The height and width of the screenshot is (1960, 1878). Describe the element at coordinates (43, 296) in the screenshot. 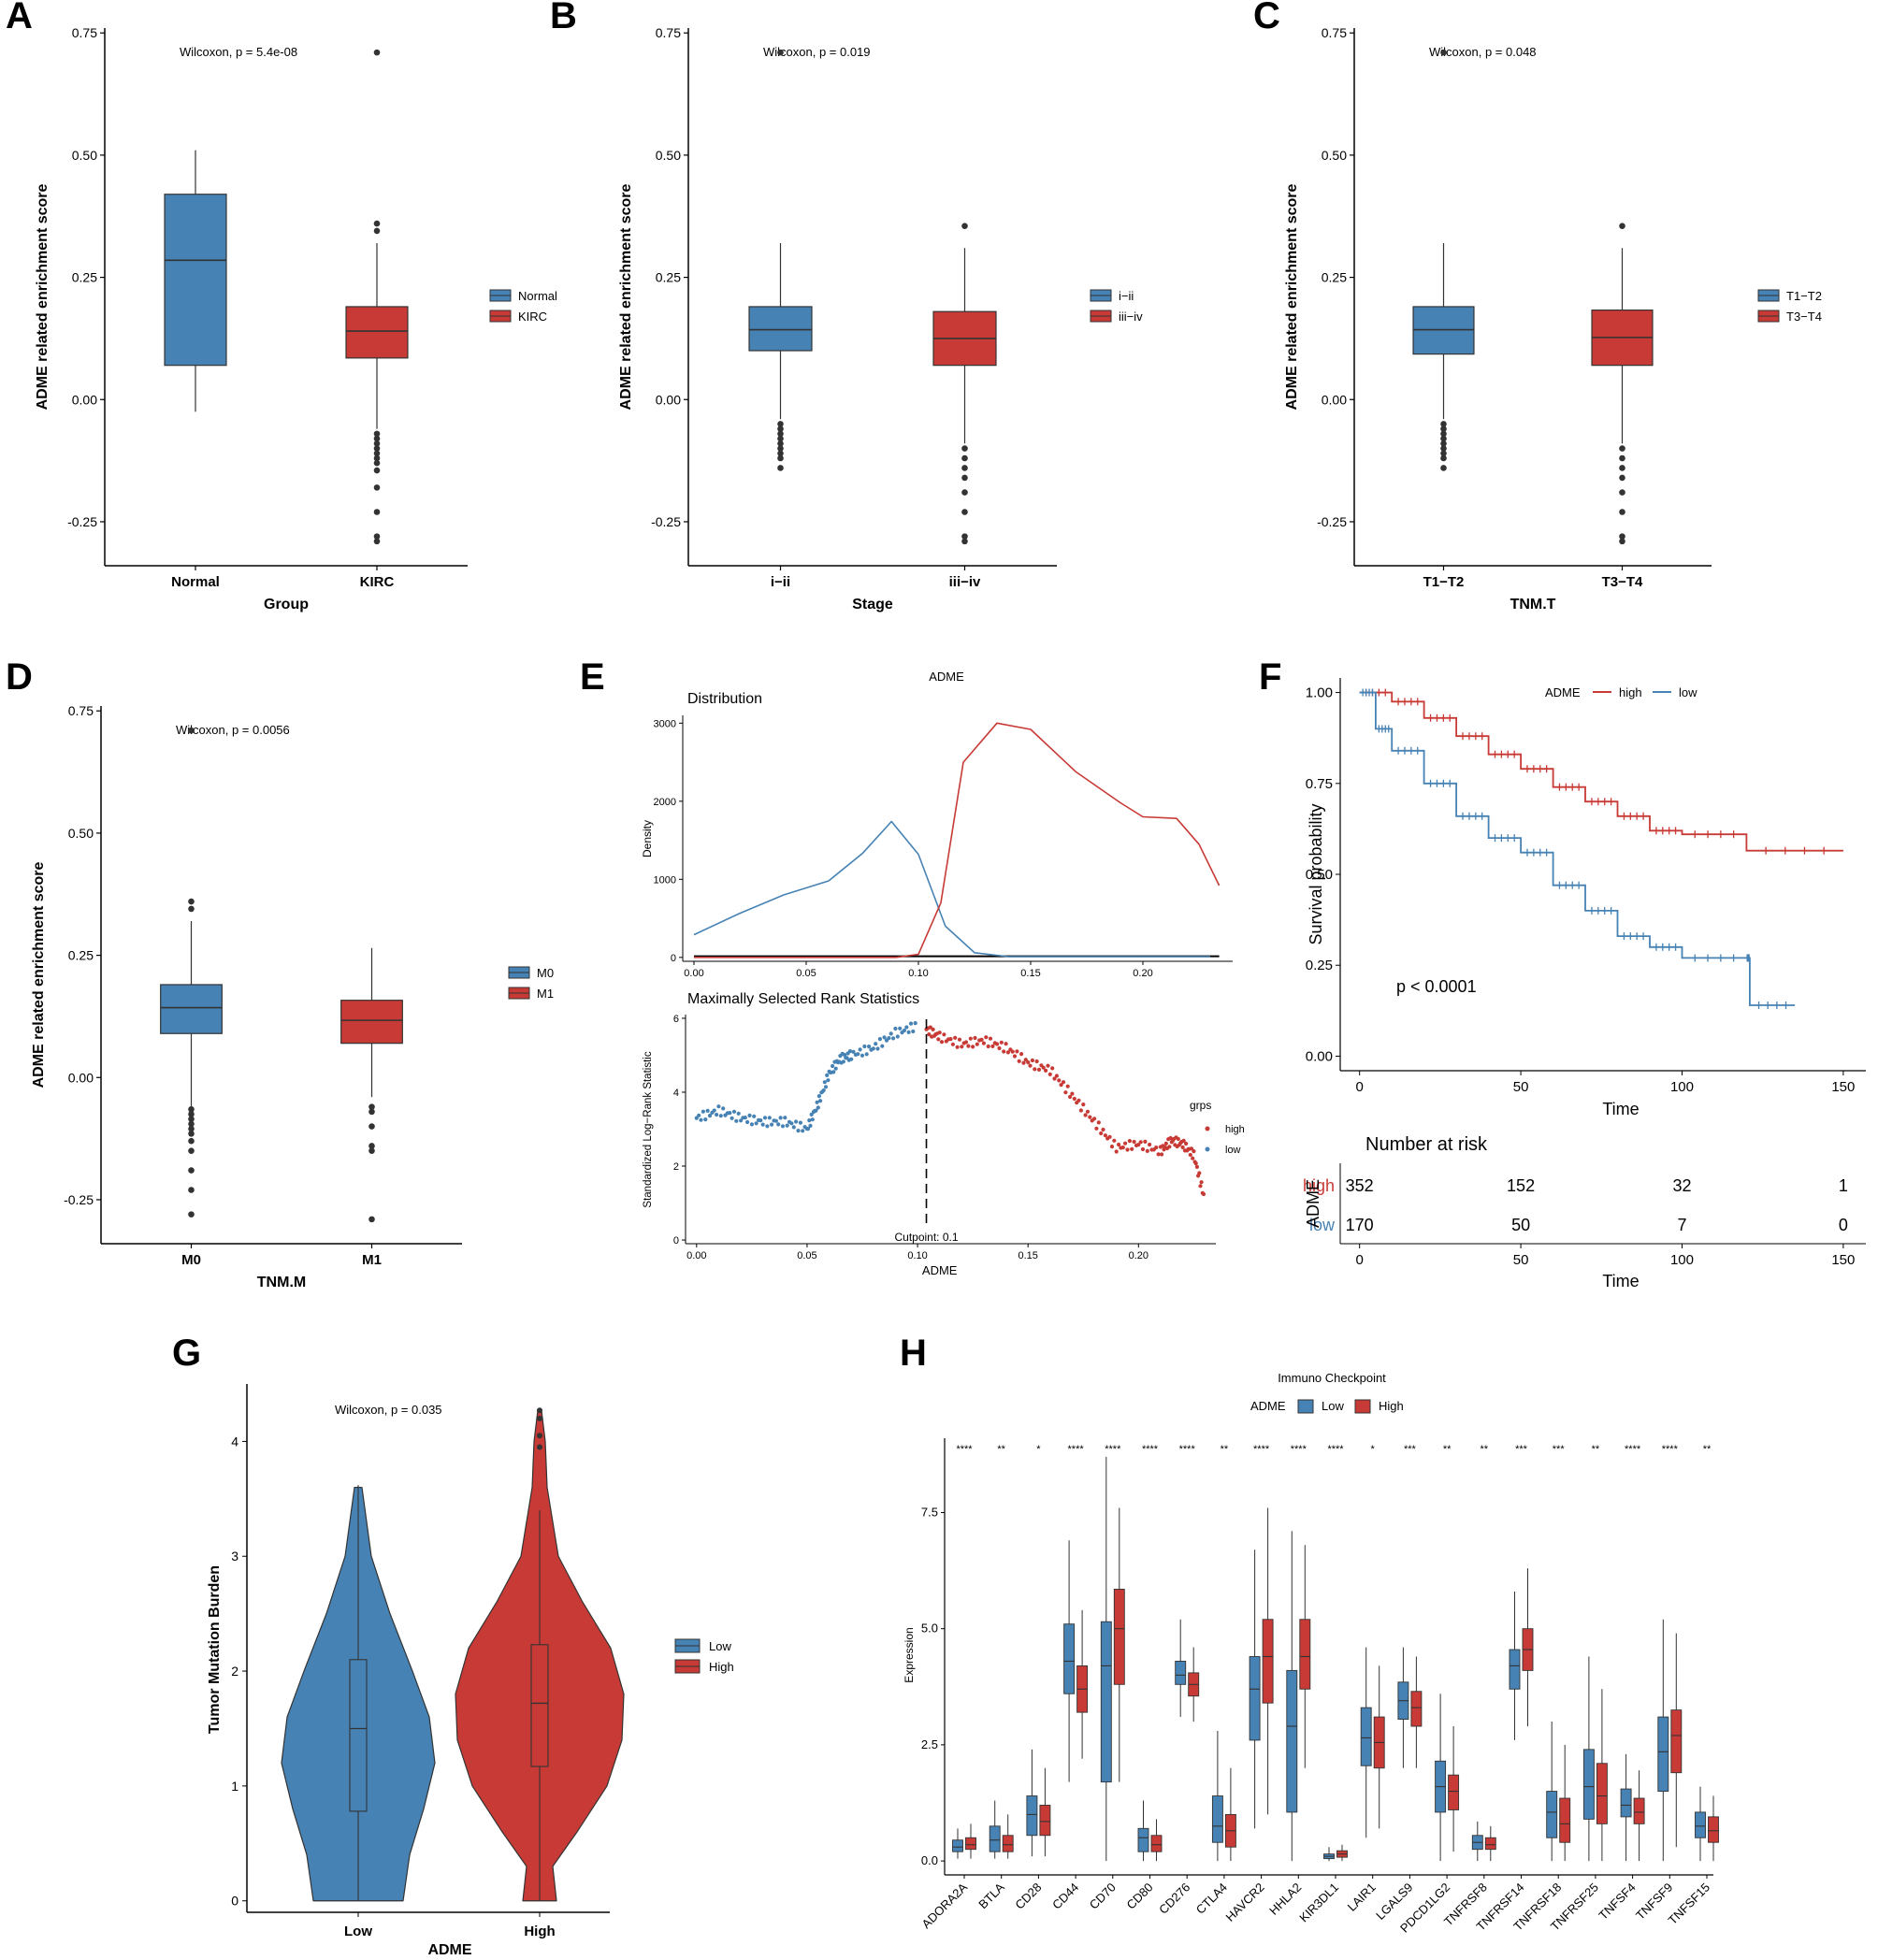

I see `y-axis-title: ADME related enrichment score` at that location.